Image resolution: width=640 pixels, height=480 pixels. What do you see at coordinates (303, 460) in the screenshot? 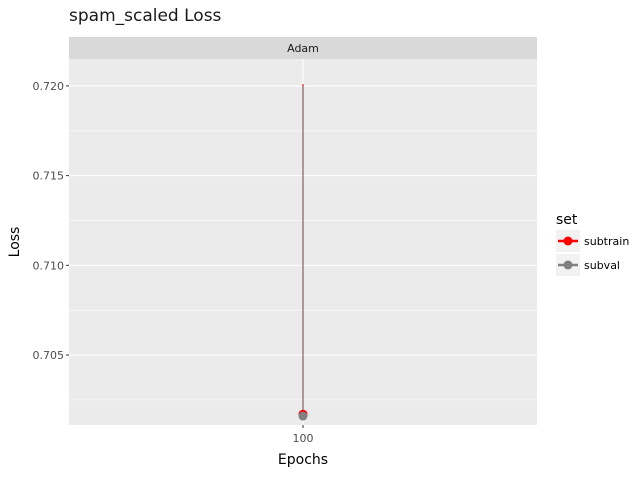
I see `x-axis-title: Epochs` at bounding box center [303, 460].